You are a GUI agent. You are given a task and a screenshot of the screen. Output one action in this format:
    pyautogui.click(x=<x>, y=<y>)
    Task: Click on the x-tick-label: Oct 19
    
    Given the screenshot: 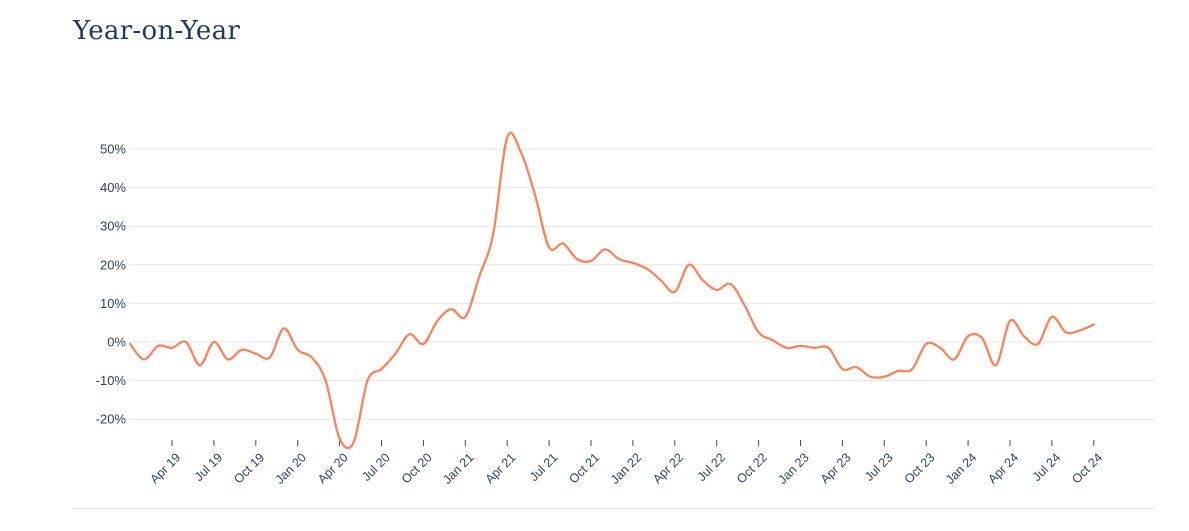 What is the action you would take?
    pyautogui.click(x=249, y=468)
    